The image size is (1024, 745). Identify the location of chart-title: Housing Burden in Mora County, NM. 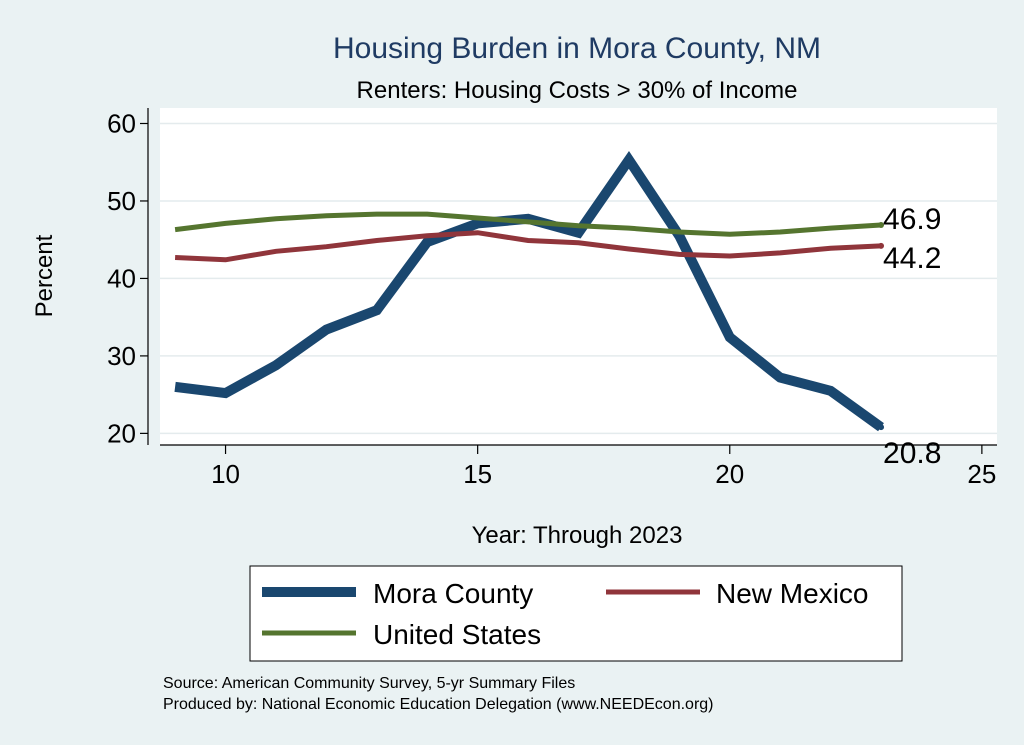
(577, 48).